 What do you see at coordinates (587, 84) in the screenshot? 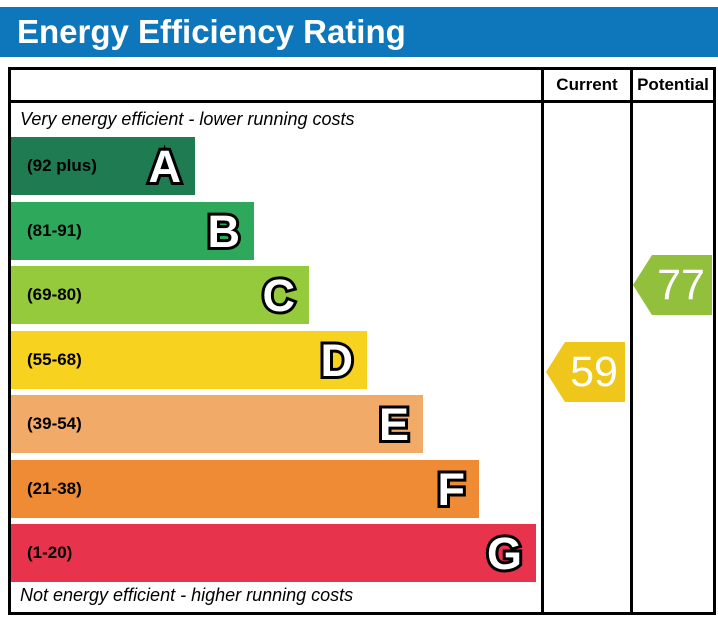
I see `current-column-header: Current` at bounding box center [587, 84].